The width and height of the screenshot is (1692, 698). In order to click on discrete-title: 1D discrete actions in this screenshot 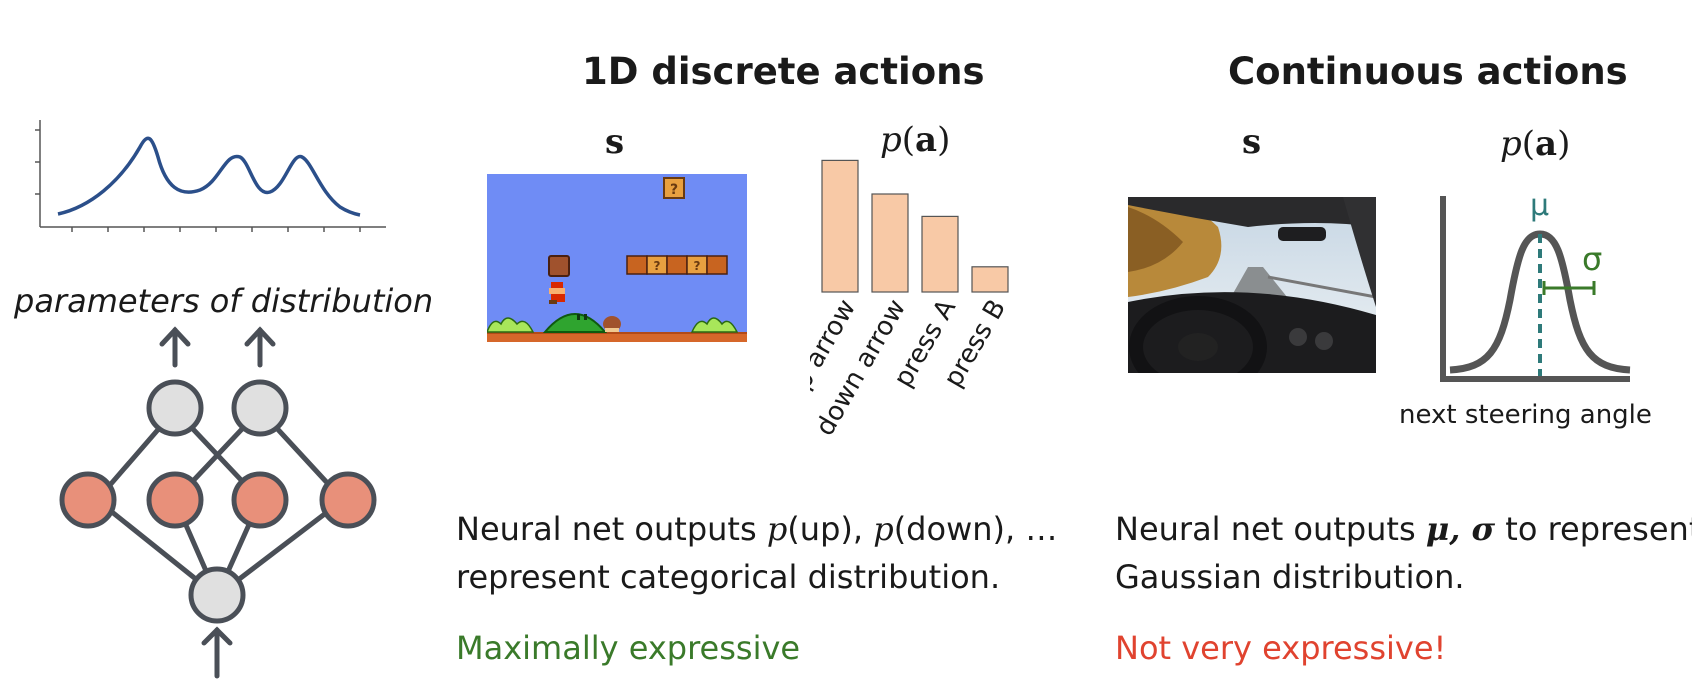, I will do `click(783, 71)`.